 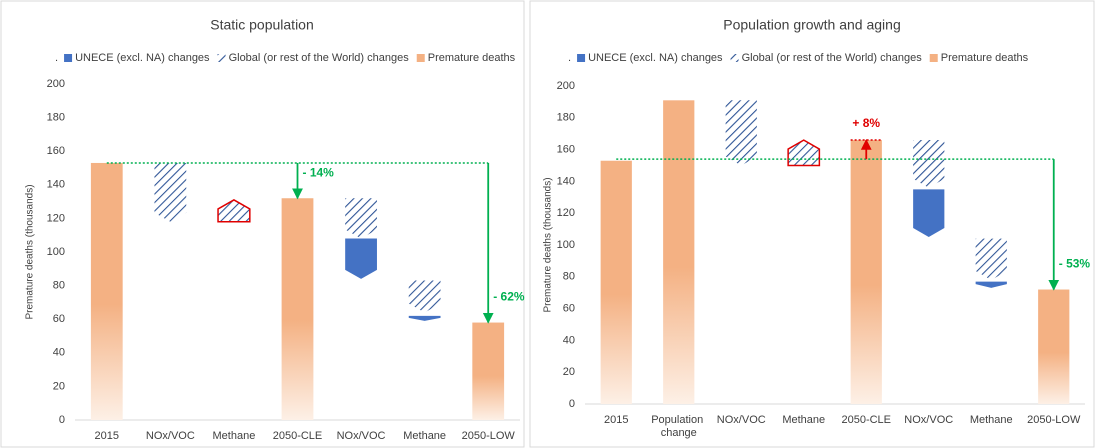 What do you see at coordinates (811, 25) in the screenshot?
I see `chart-title: Population growth and aging` at bounding box center [811, 25].